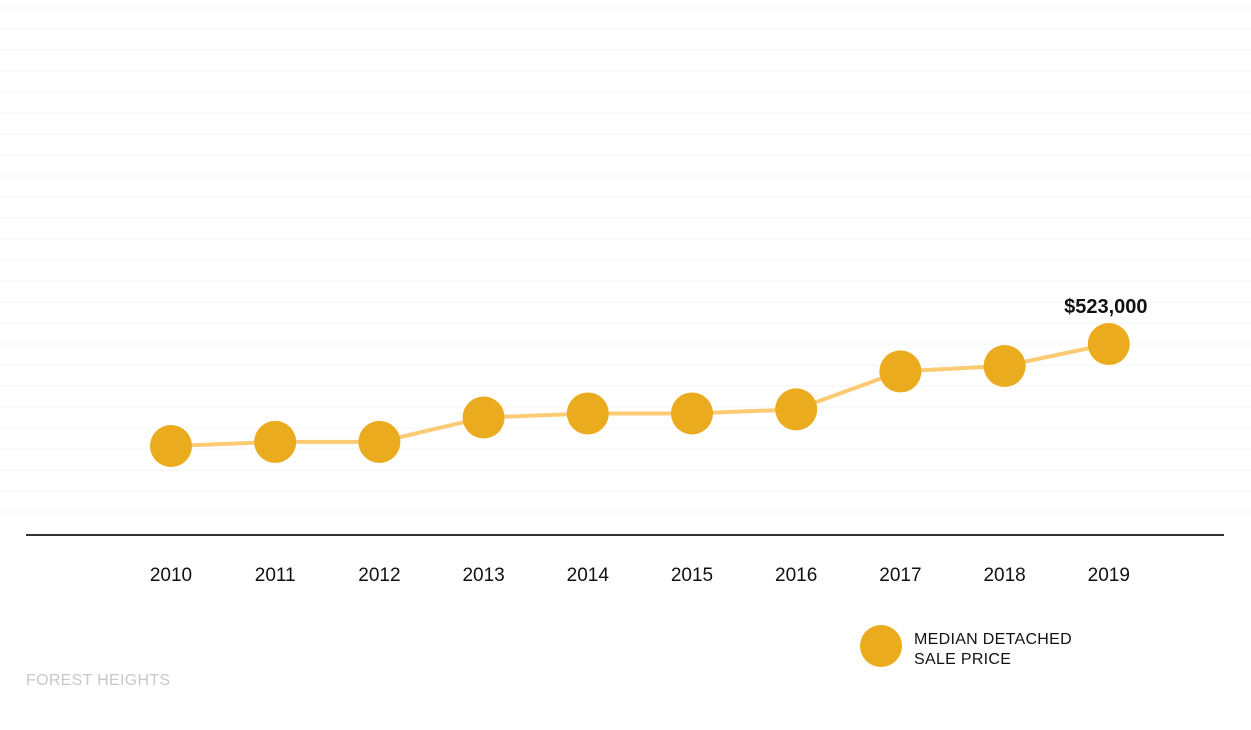  Describe the element at coordinates (275, 575) in the screenshot. I see `x-tick-label-2011: 2011` at that location.